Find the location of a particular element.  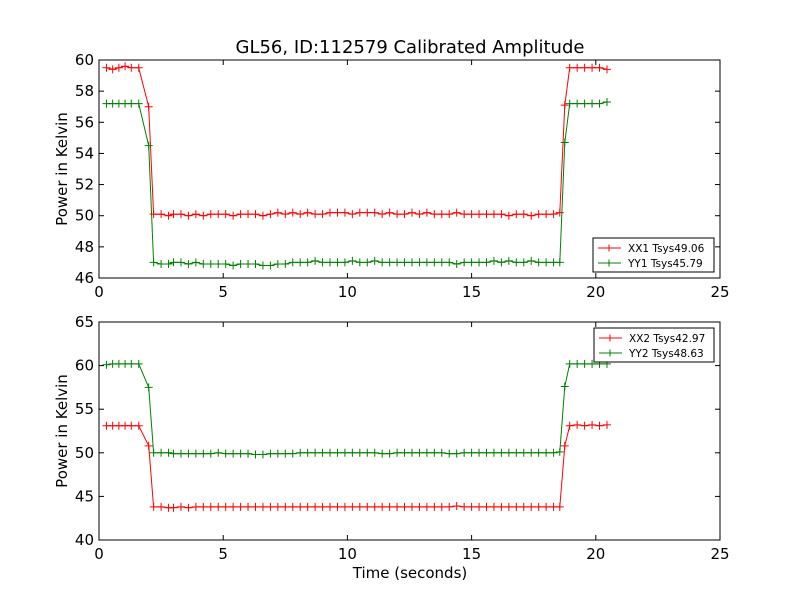

y-tick-label: 40 is located at coordinates (84, 540).